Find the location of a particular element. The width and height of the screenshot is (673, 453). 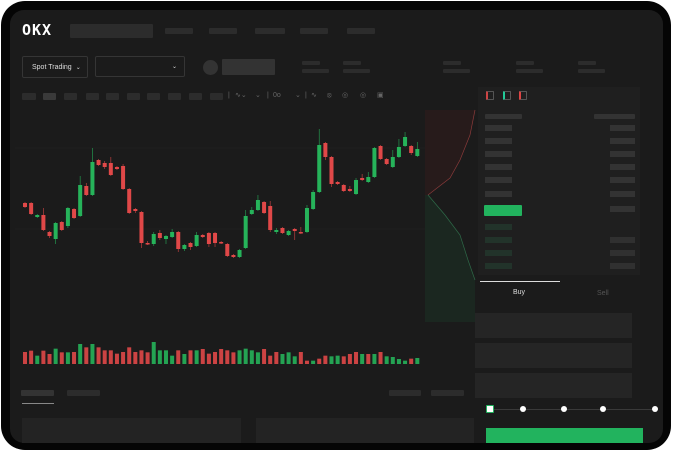

bottom-tab-underline is located at coordinates (38, 403).